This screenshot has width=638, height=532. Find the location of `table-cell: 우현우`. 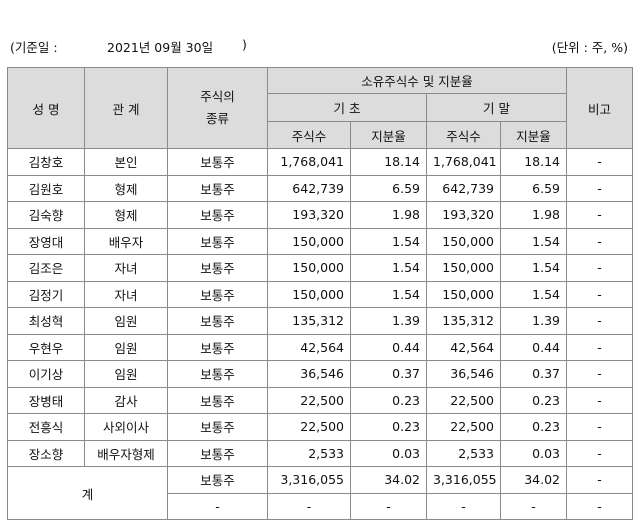

table-cell: 우현우 is located at coordinates (46, 347).